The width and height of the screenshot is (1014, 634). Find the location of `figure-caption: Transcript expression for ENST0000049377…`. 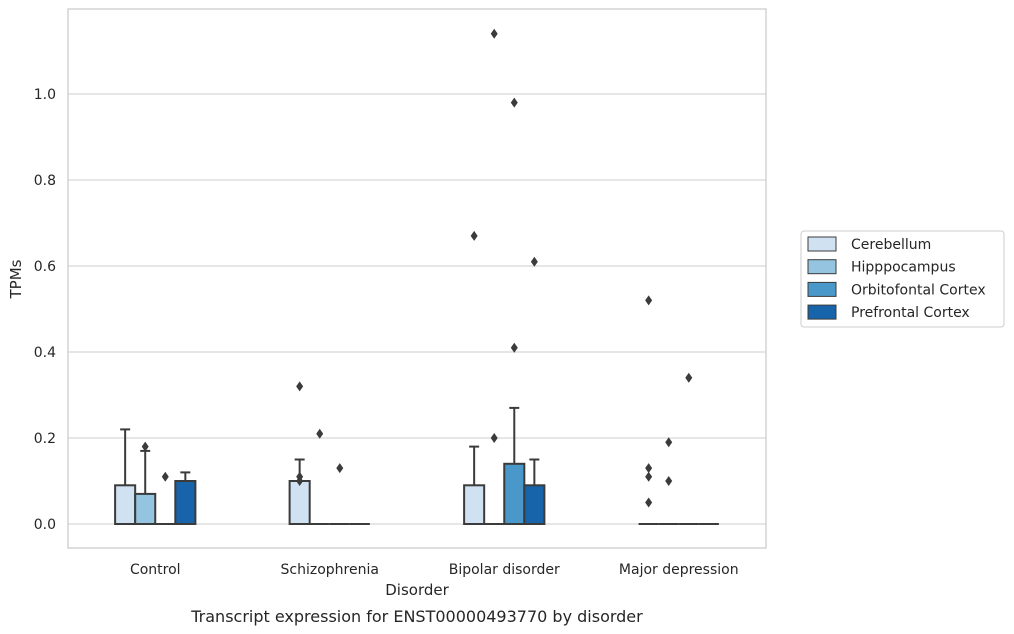

figure-caption: Transcript expression for ENST0000049377… is located at coordinates (416, 616).